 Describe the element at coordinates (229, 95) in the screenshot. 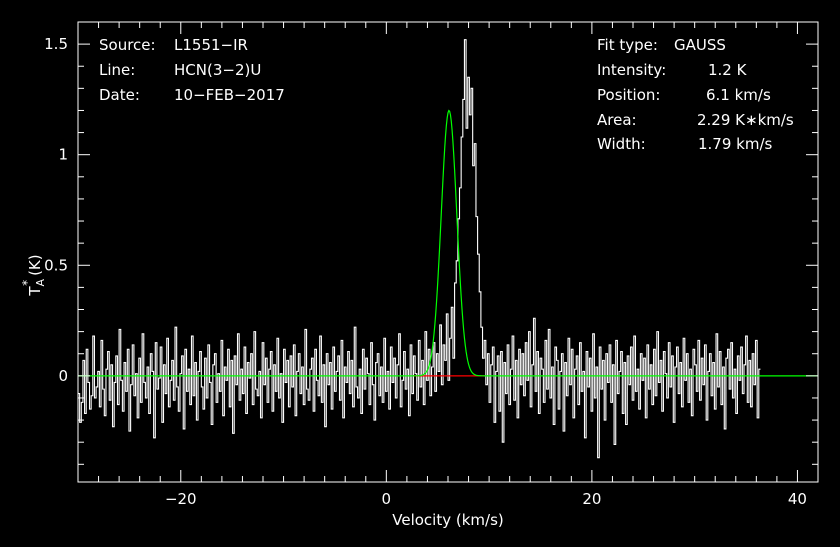

I see `date-value: 10−FEB−2017` at that location.